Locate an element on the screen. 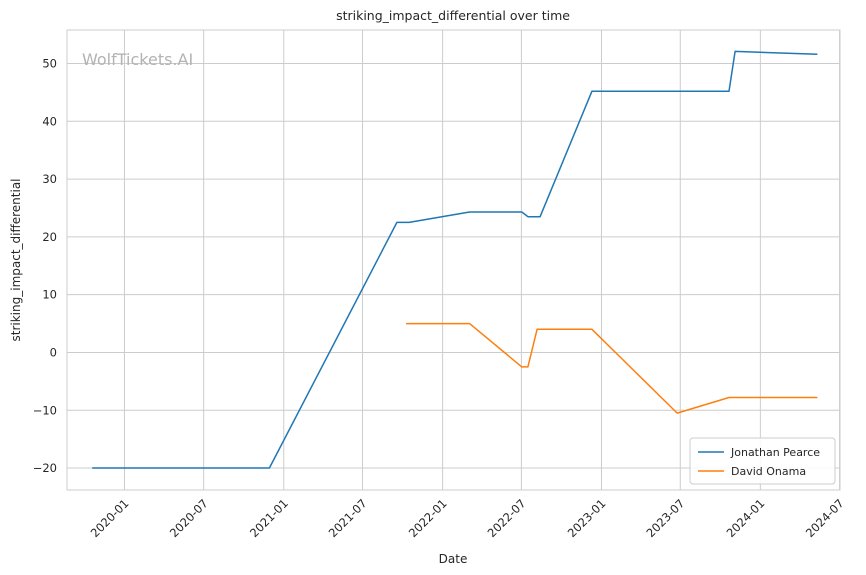 The height and width of the screenshot is (575, 866). legend-label-david-onama: David Onama is located at coordinates (768, 471).